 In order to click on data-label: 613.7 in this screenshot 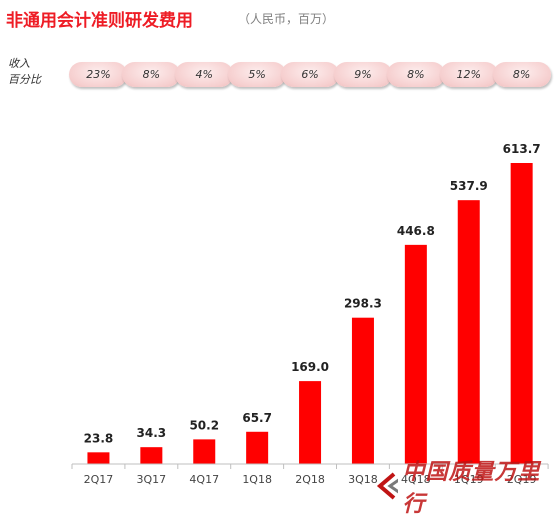, I will do `click(522, 149)`.